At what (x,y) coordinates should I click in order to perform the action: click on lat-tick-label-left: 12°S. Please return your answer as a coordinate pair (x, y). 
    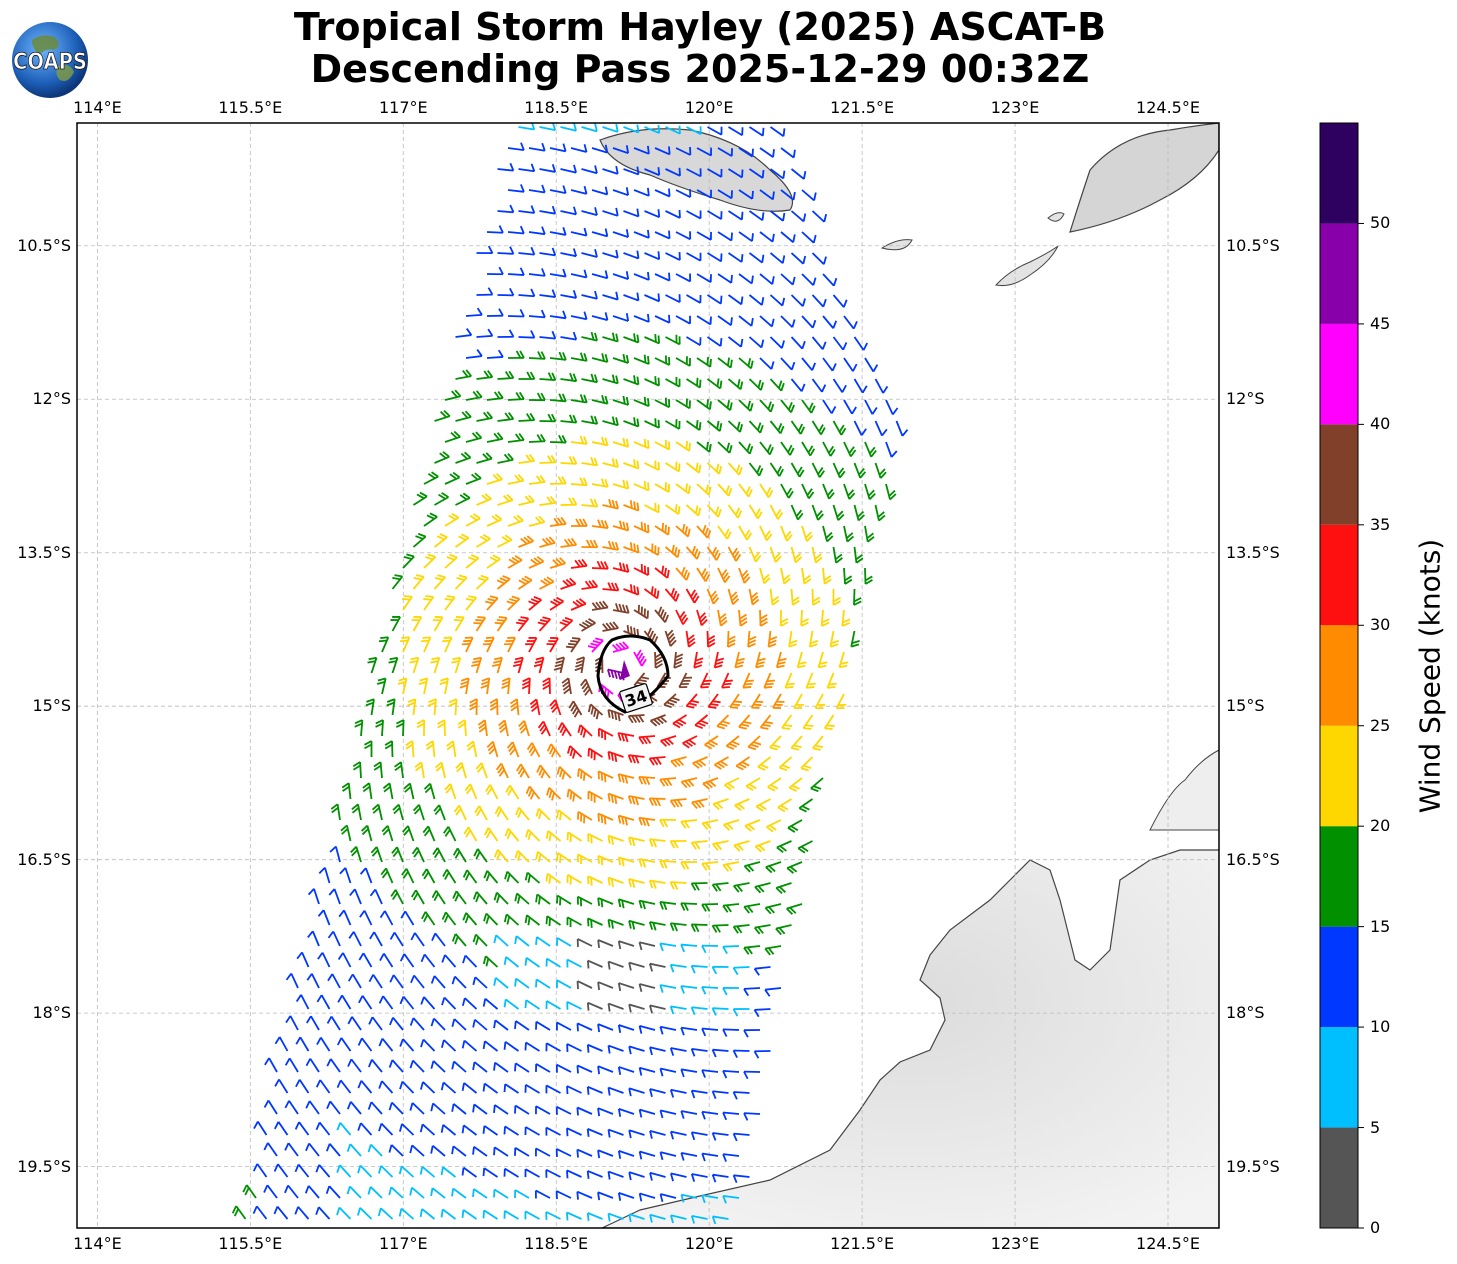
    Looking at the image, I should click on (51, 399).